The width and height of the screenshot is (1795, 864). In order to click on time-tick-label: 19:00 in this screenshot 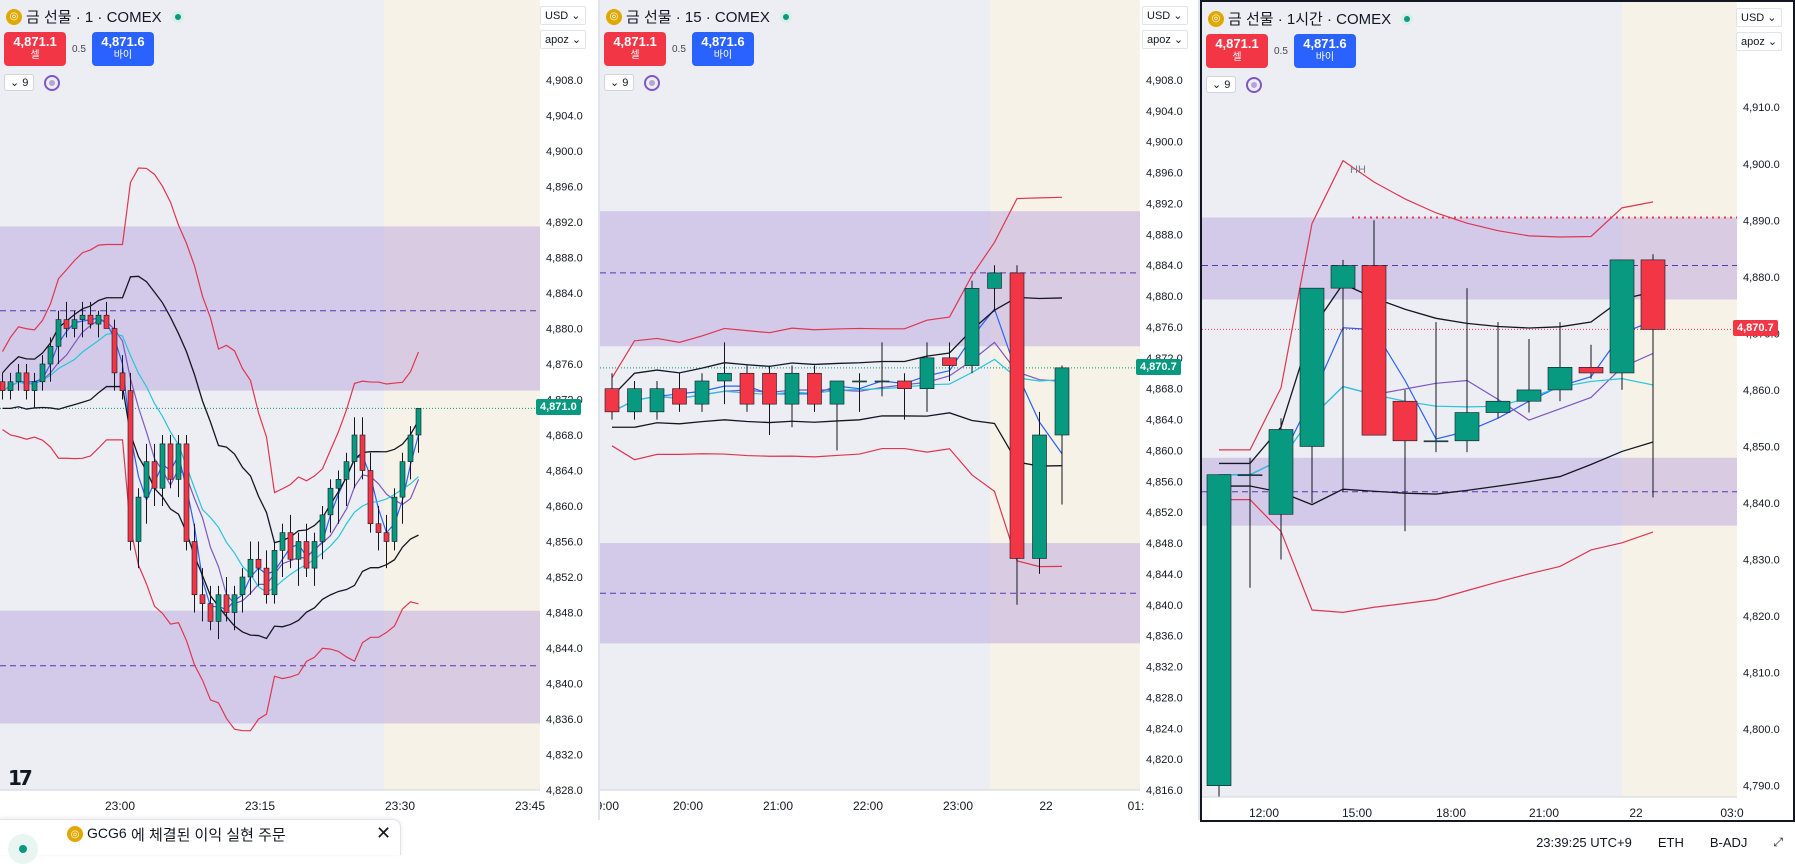, I will do `click(609, 806)`.